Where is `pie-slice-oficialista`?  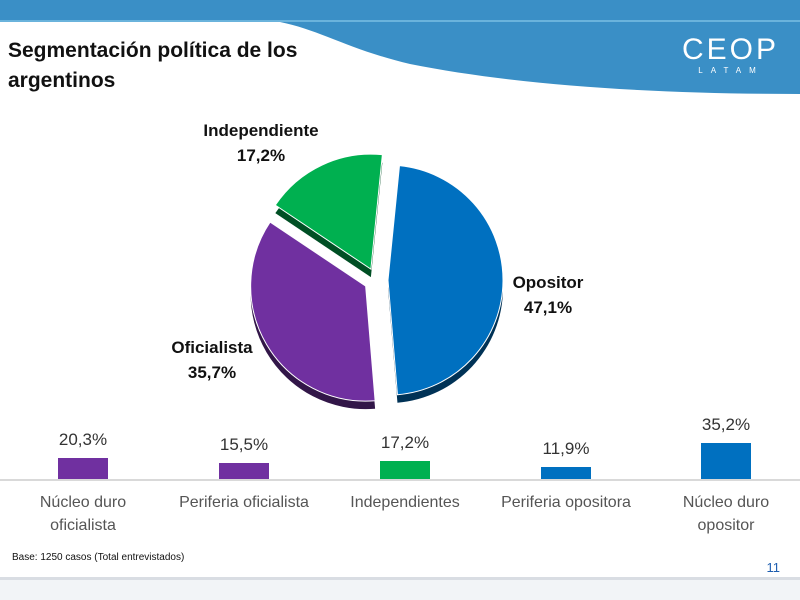
pie-slice-oficialista is located at coordinates (313, 311).